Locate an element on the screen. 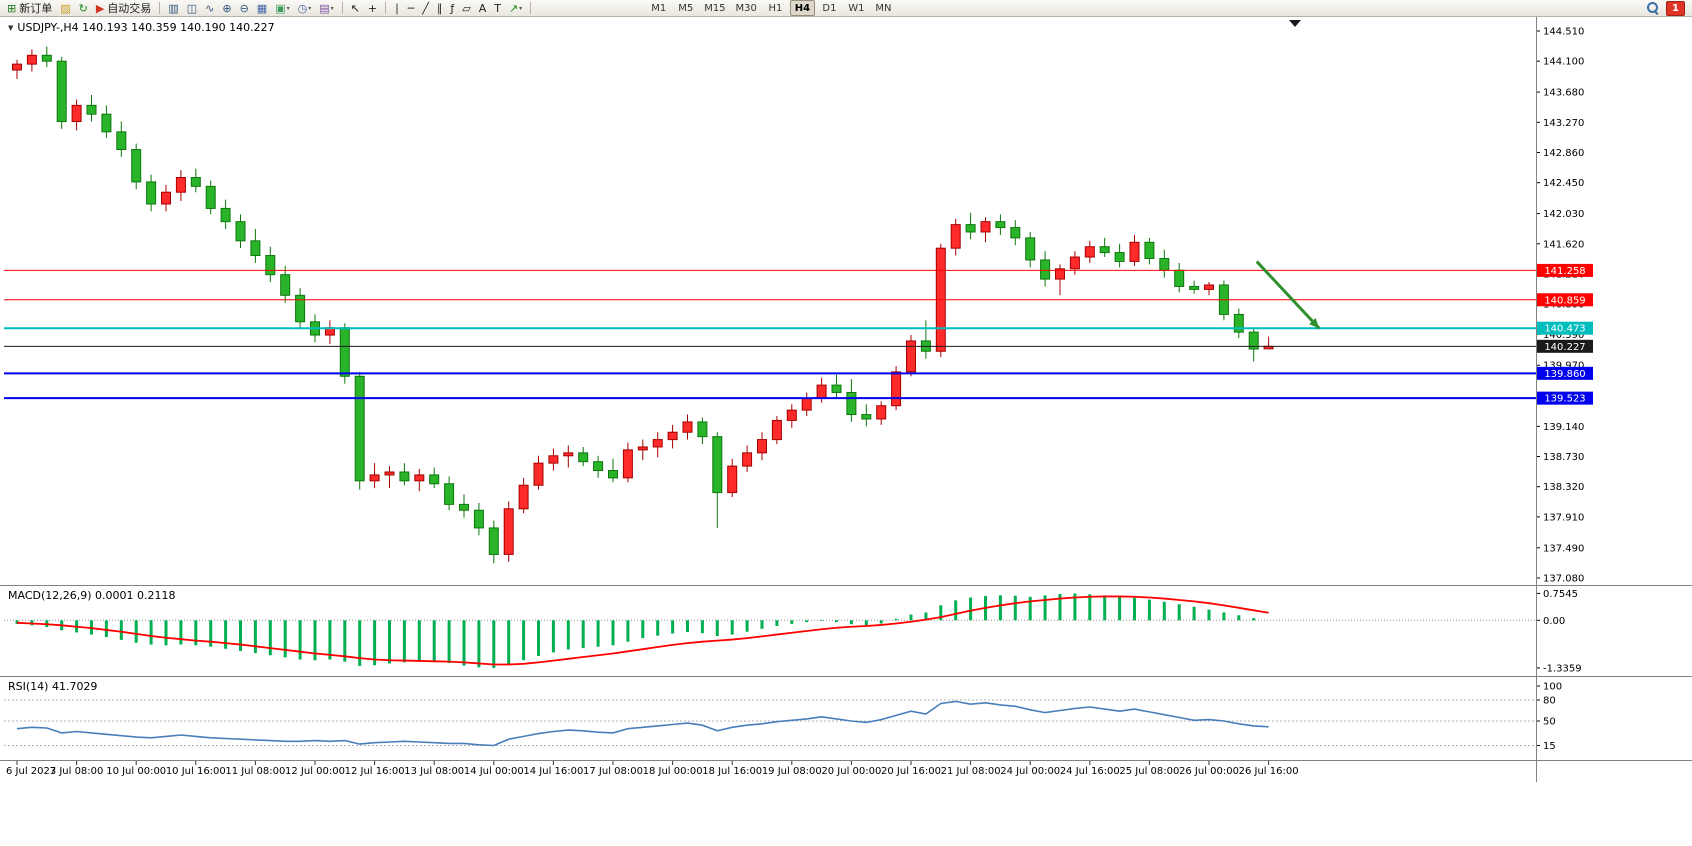  bar-chart-button: ▥ is located at coordinates (173, 8).